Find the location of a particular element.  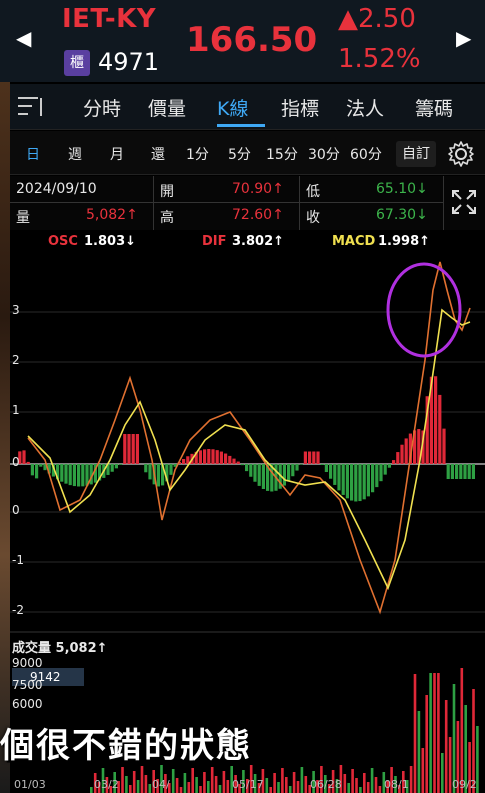

close-label: 收 is located at coordinates (313, 218).